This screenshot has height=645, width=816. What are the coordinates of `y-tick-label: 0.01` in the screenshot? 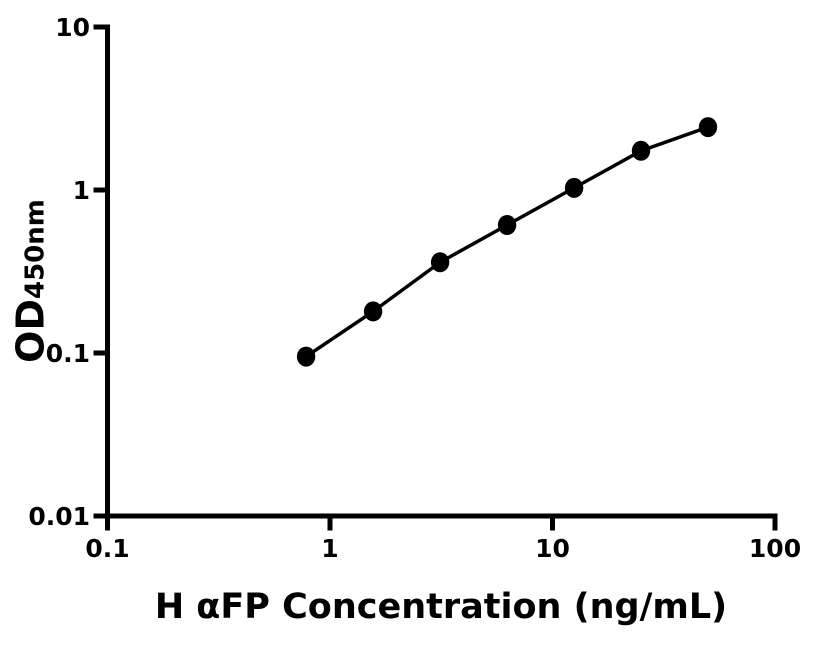 It's located at (59, 516).